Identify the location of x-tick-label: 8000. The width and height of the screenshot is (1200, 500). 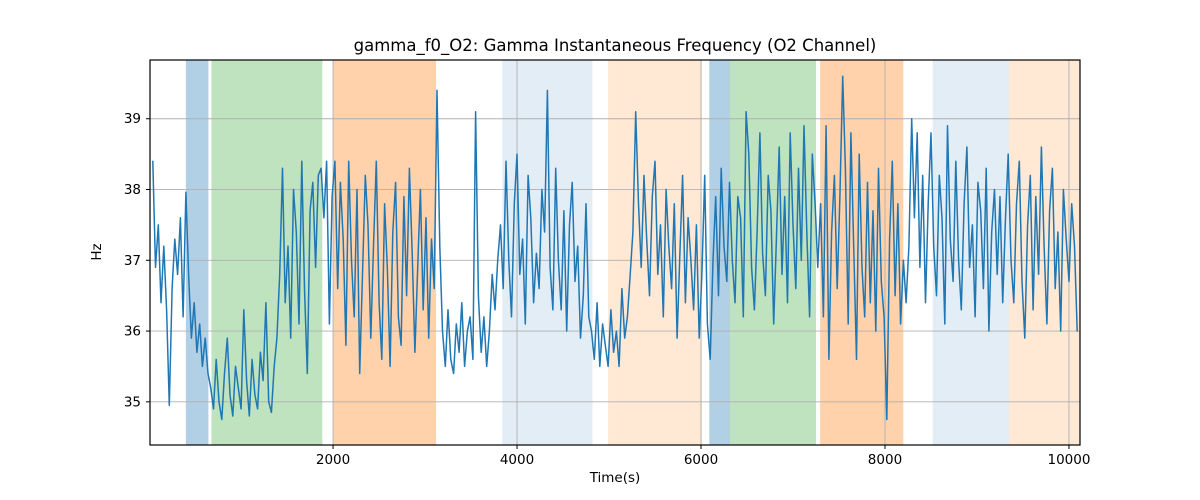
(885, 460).